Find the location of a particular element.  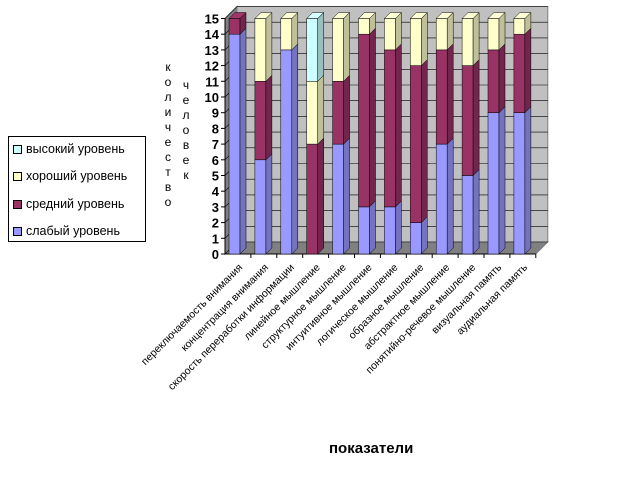

legend-swatch-medium is located at coordinates (17, 204).